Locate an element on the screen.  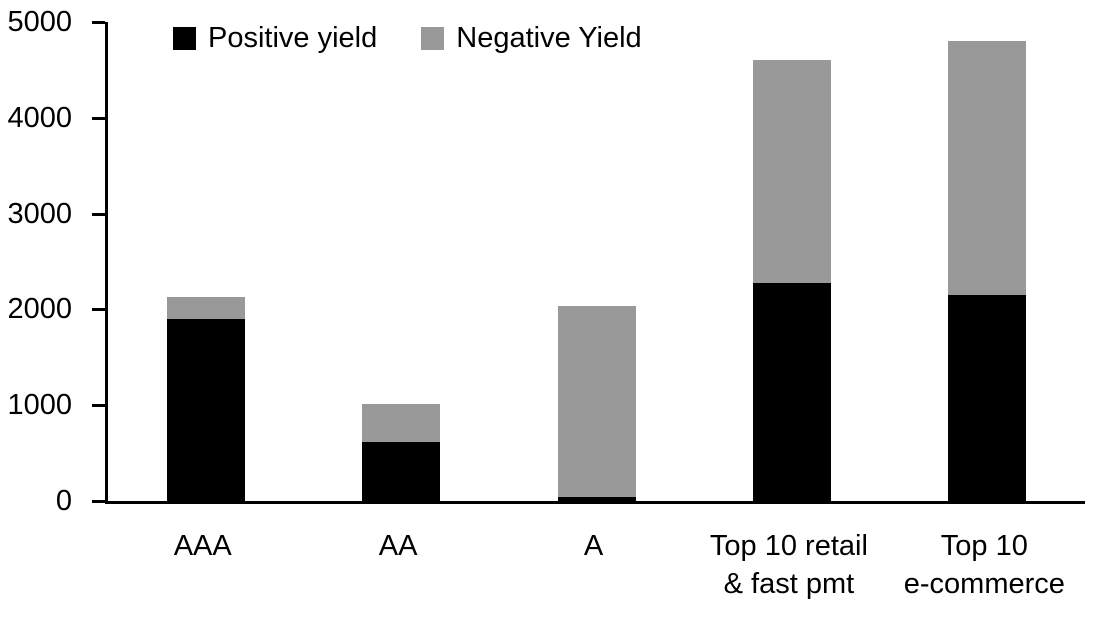
x-tick-label: AA is located at coordinates (397, 565).